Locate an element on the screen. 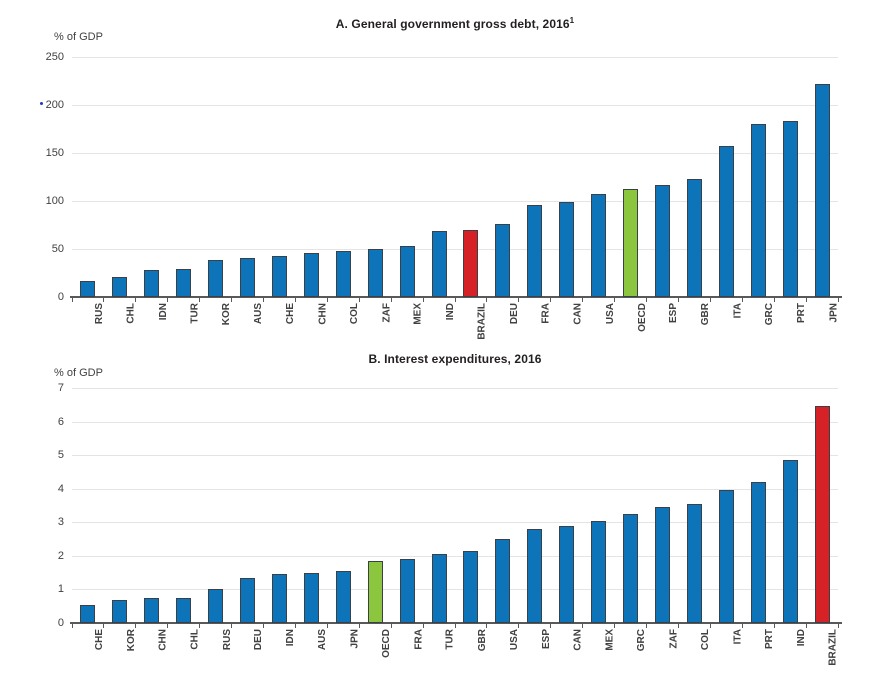 The image size is (894, 685). x-axis-label-chl: CHL is located at coordinates (195, 639).